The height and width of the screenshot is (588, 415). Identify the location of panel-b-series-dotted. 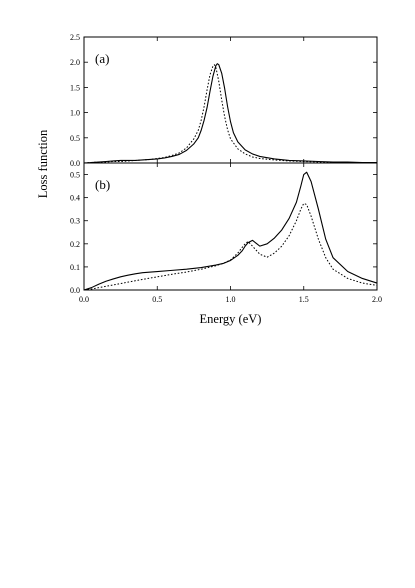
(230, 246).